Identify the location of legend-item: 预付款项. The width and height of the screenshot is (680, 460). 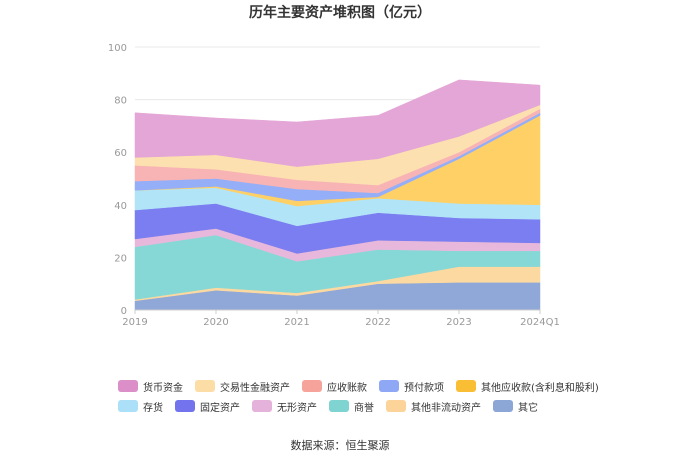
(411, 386).